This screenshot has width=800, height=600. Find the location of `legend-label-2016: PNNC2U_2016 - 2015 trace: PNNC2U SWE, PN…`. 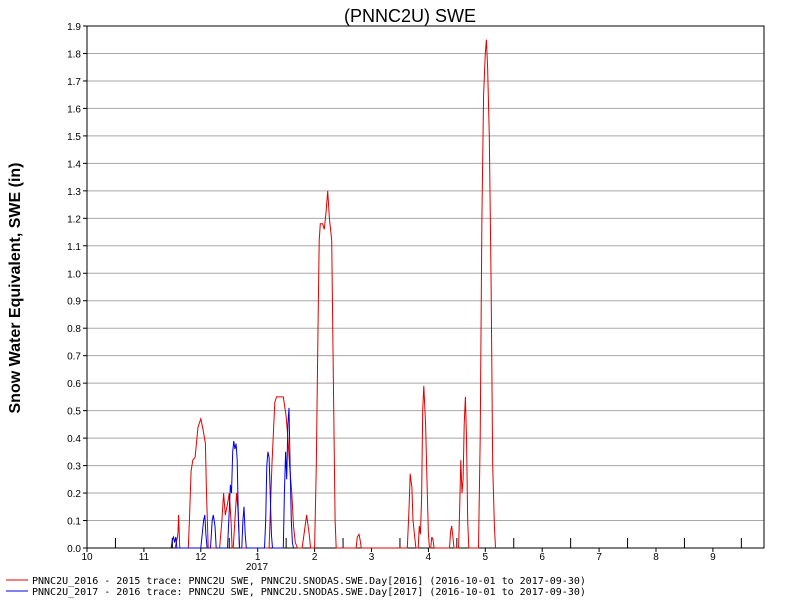

legend-label-2016: PNNC2U_2016 - 2015 trace: PNNC2U SWE, PN… is located at coordinates (309, 581).